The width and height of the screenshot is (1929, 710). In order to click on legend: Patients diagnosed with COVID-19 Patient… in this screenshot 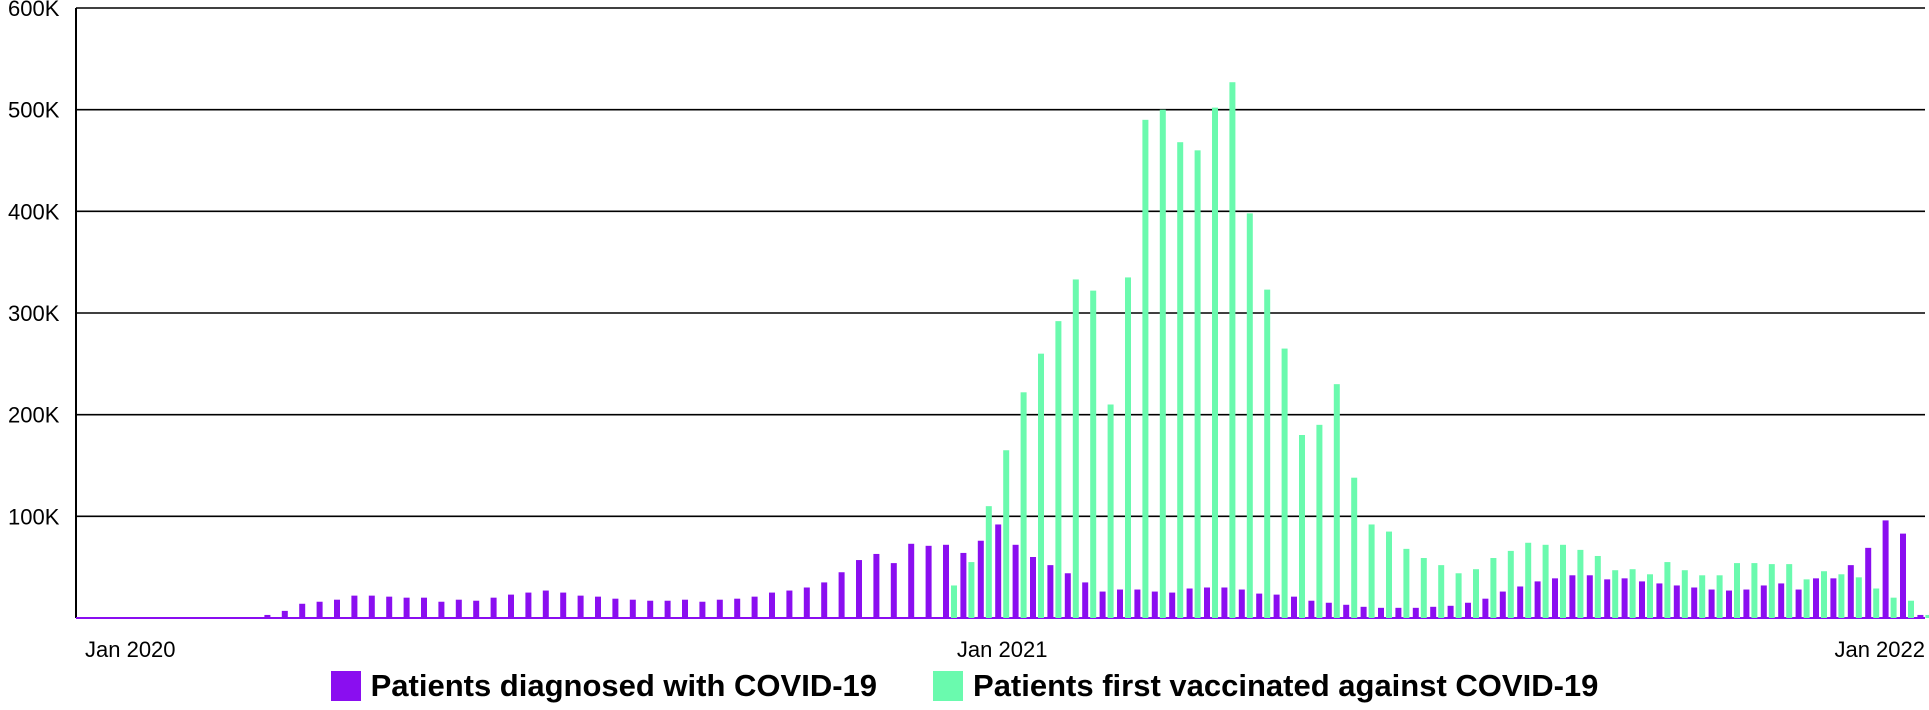, I will do `click(964, 686)`.